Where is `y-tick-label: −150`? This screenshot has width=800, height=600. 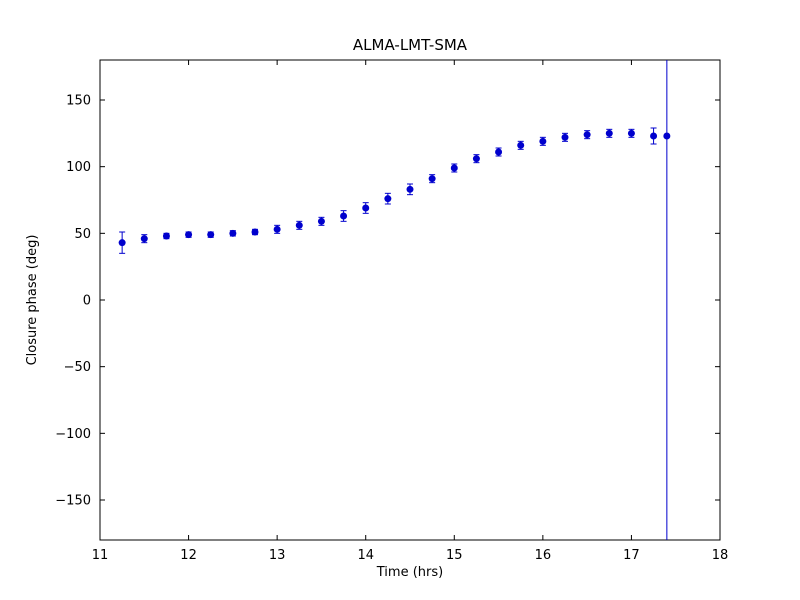 y-tick-label: −150 is located at coordinates (73, 501).